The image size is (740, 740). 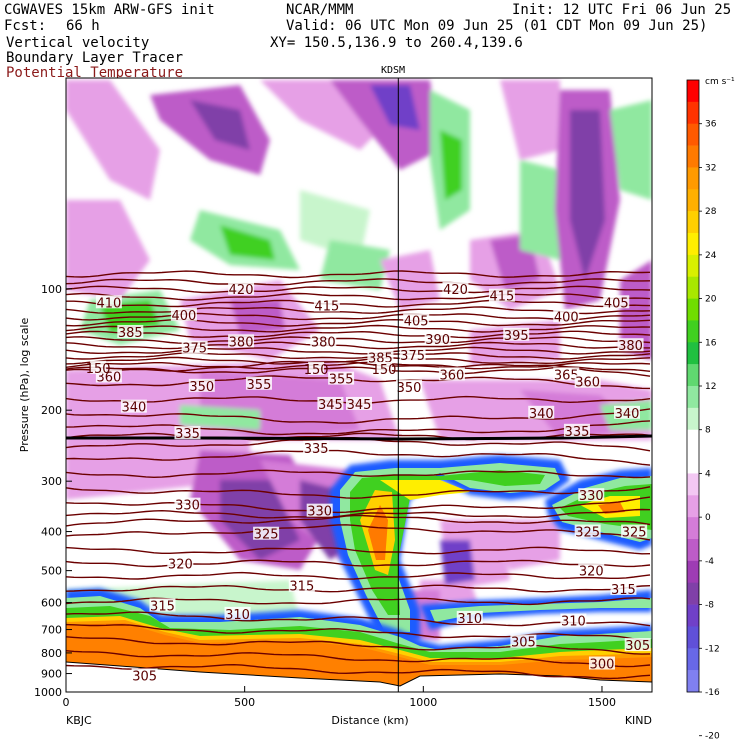 What do you see at coordinates (616, 303) in the screenshot?
I see `theta-label: 405` at bounding box center [616, 303].